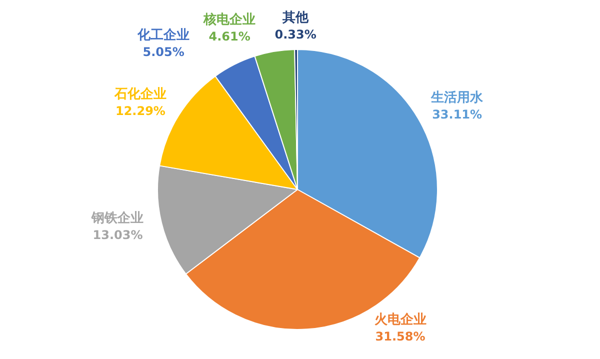 This screenshot has width=600, height=359. I want to click on data-label: 31.58%, so click(400, 337).